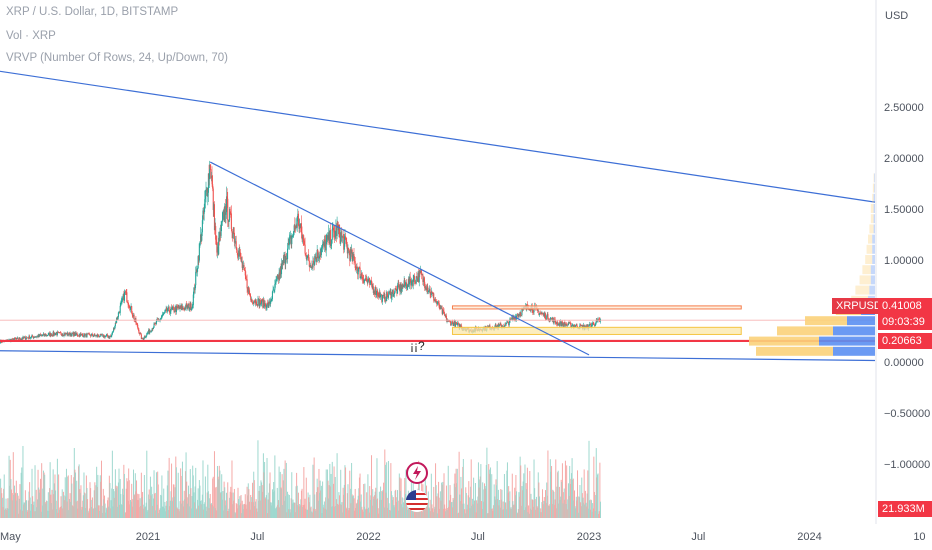  I want to click on vp-down-bar, so click(874, 178).